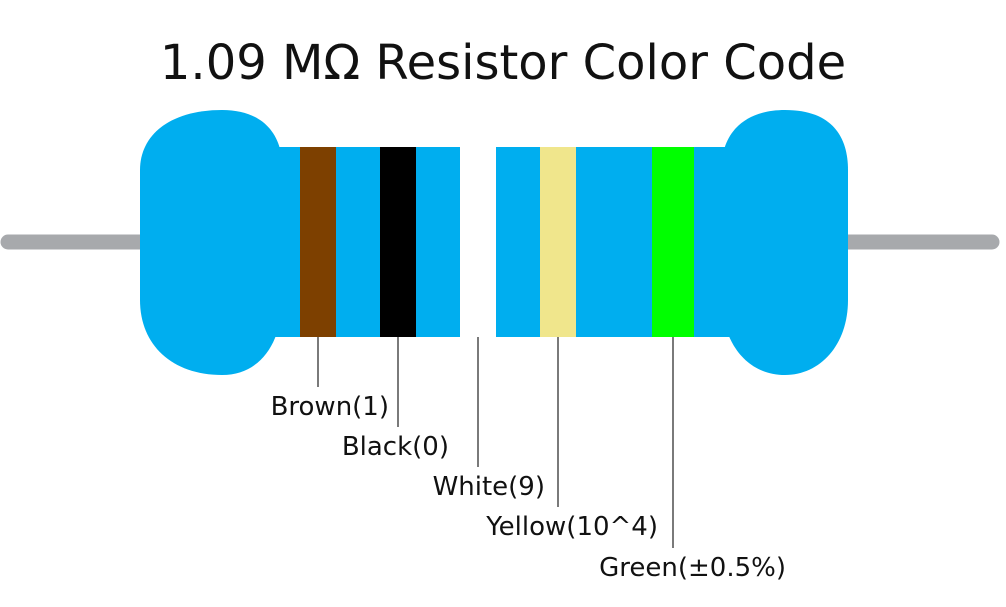 The image size is (1006, 607). What do you see at coordinates (692, 568) in the screenshot?
I see `band-label-green: Green(±0.5%)` at bounding box center [692, 568].